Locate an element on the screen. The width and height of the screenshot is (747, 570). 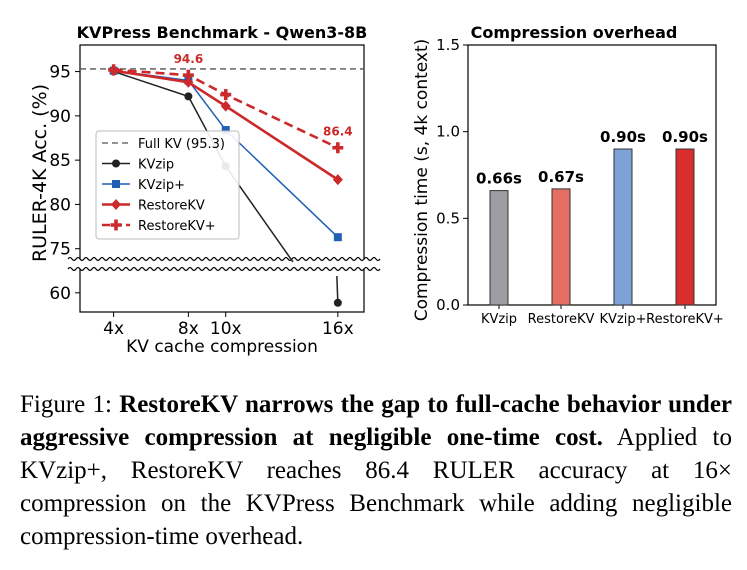
bar-value-label: 0.66s is located at coordinates (499, 179).